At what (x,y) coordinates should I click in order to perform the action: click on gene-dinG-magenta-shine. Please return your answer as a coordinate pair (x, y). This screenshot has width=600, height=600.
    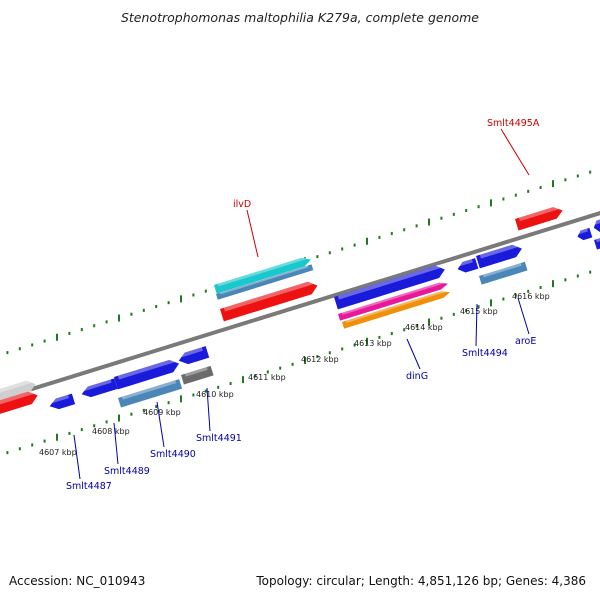
    Looking at the image, I should click on (392, 298).